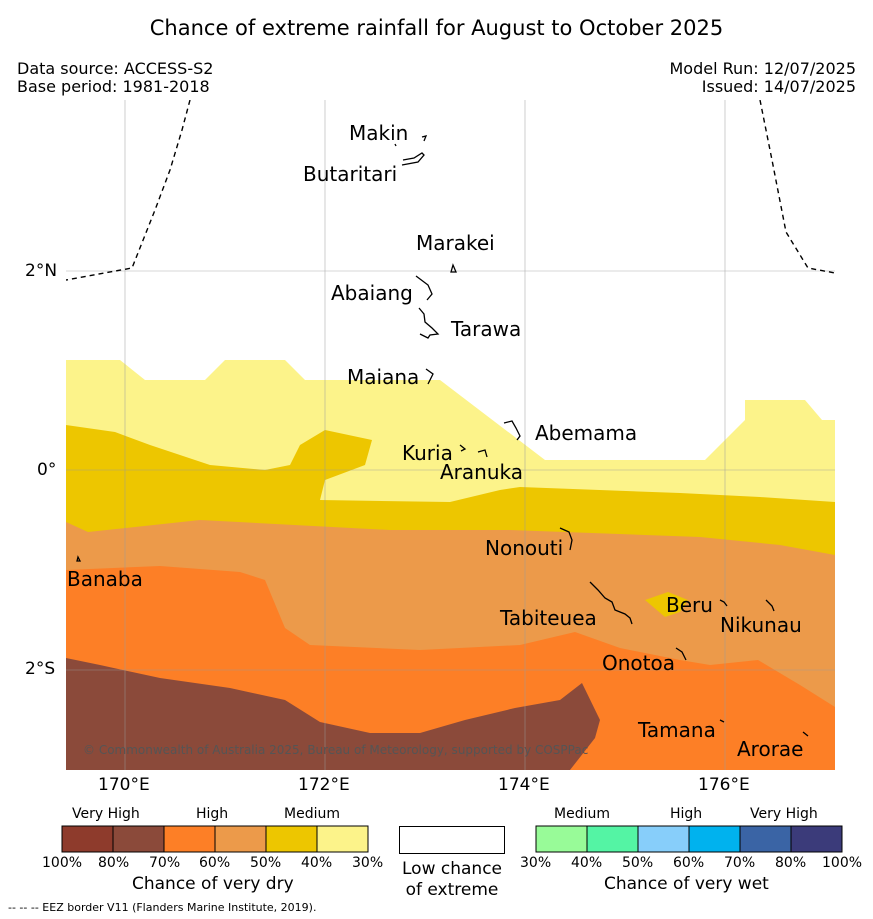  I want to click on label-banaba: Banaba, so click(105, 579).